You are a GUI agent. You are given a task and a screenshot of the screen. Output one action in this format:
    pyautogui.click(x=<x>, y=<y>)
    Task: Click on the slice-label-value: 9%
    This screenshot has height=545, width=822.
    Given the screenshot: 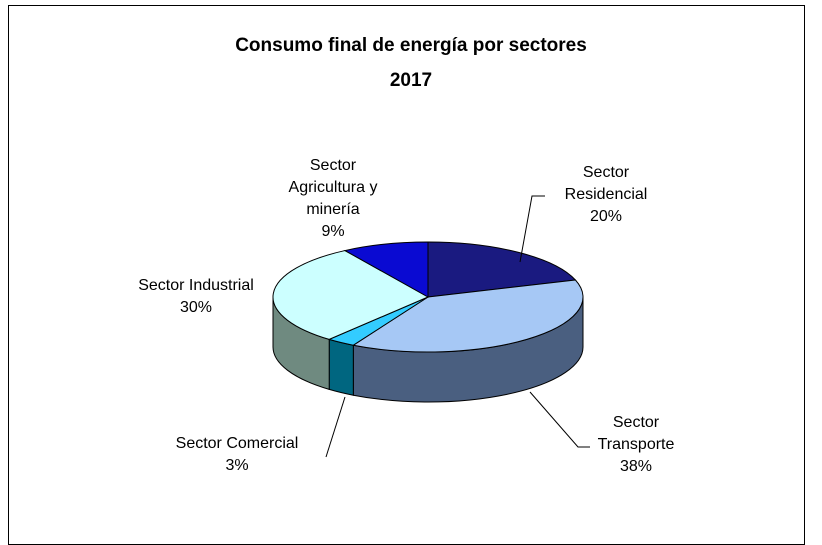 What is the action you would take?
    pyautogui.click(x=333, y=231)
    